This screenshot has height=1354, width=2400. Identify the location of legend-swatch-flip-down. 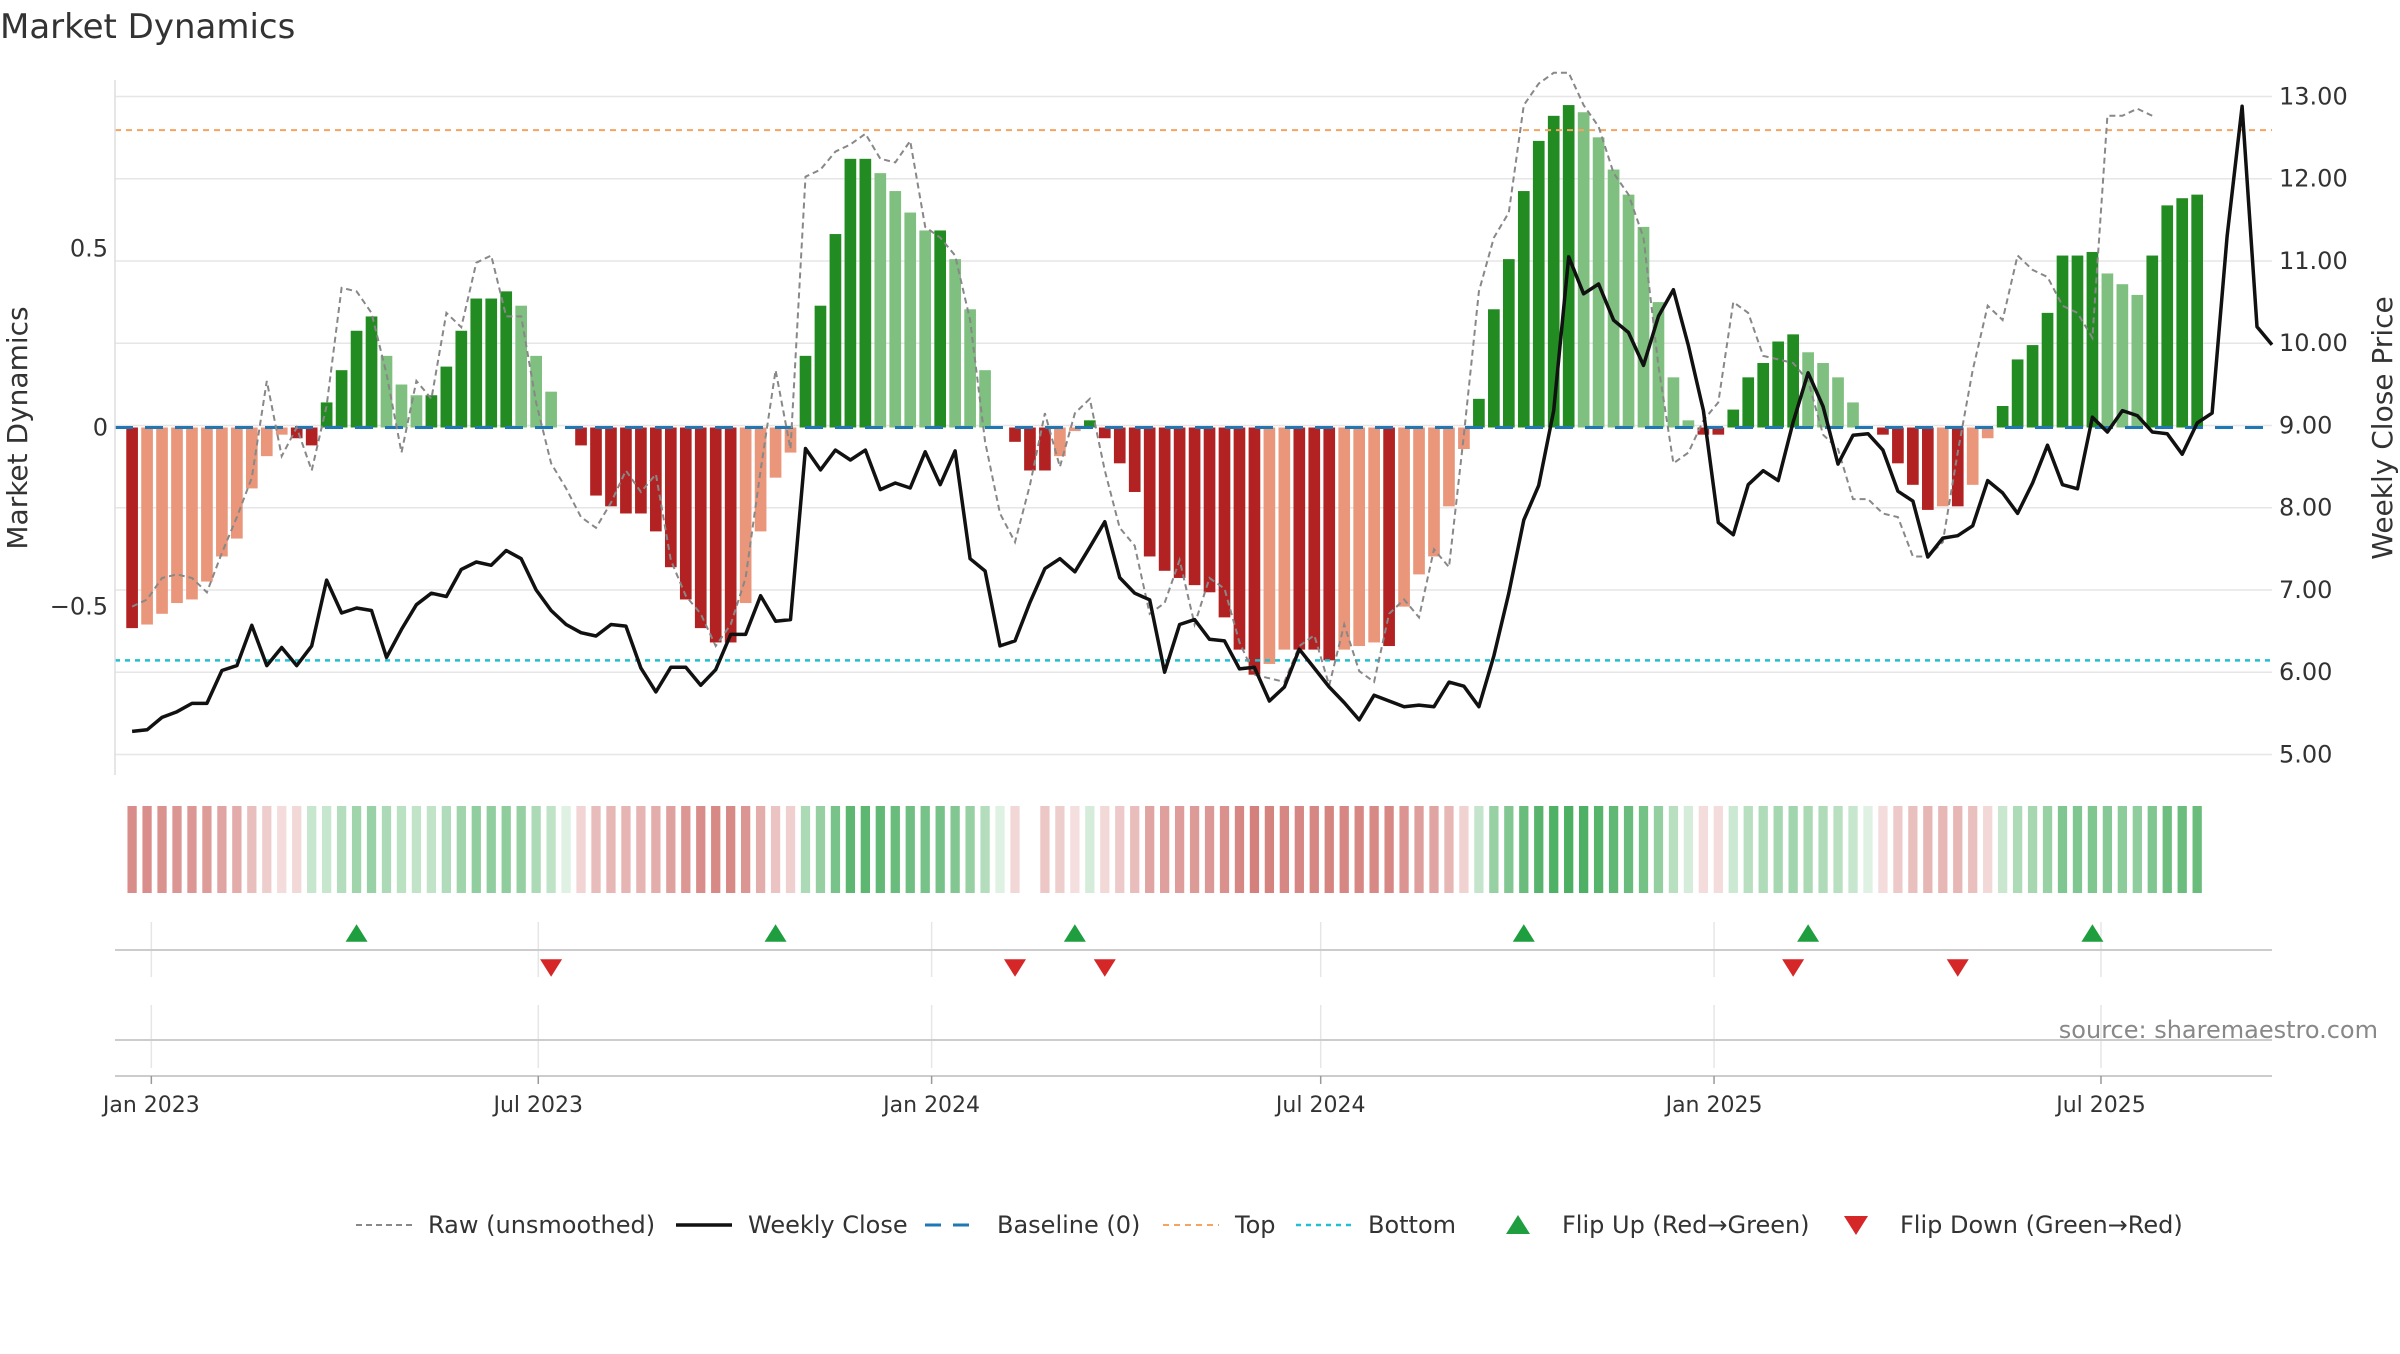
(1856, 1225).